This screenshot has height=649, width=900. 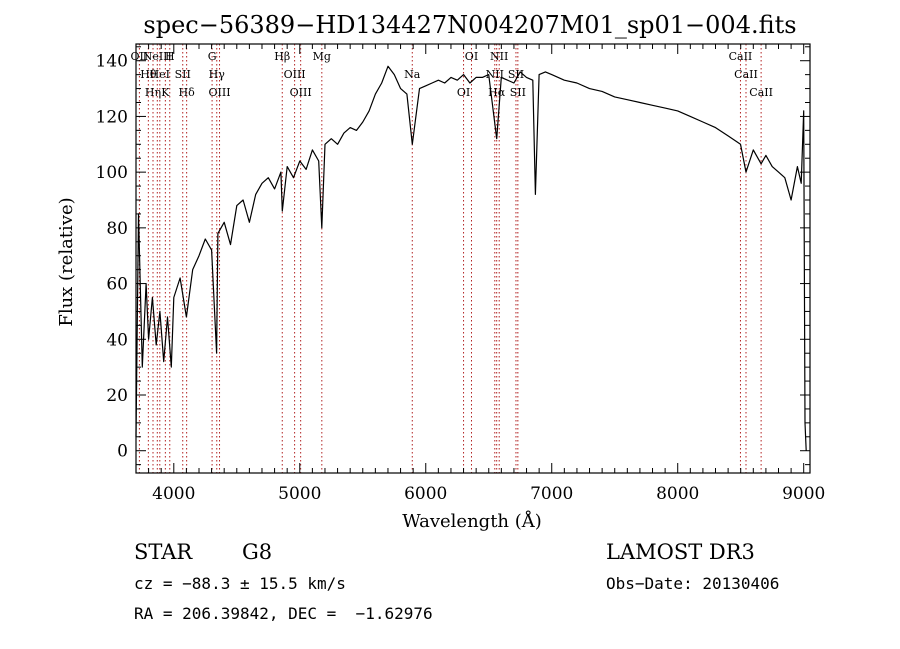 I want to click on line-label: NeIII, so click(x=157, y=56).